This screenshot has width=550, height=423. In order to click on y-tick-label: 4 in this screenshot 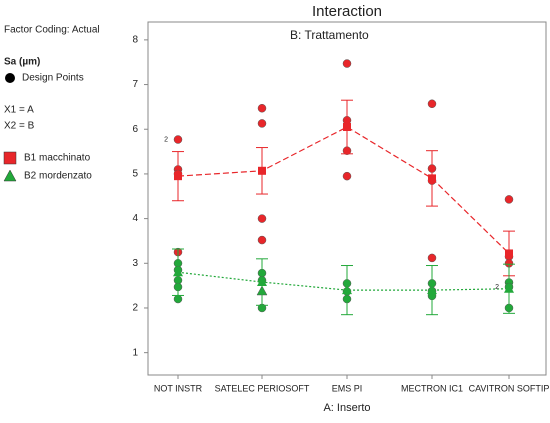, I will do `click(135, 218)`.